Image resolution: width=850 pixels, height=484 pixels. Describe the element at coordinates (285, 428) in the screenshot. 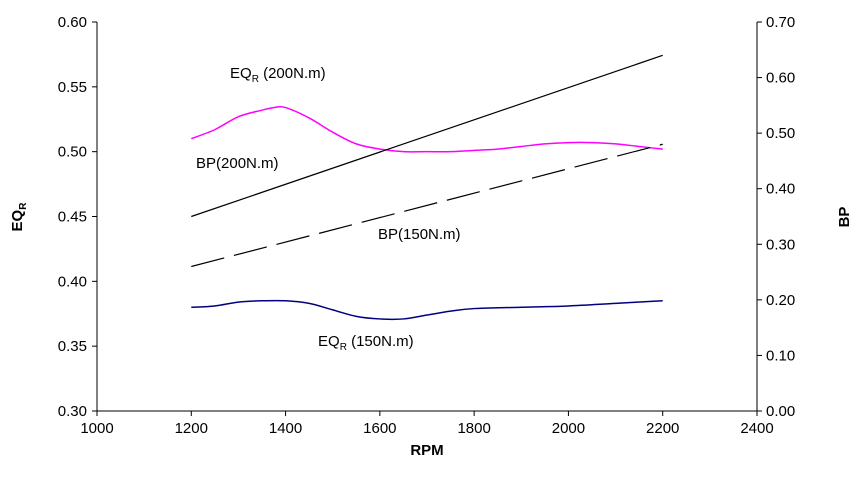

I see `x-tick-label: 1400` at that location.